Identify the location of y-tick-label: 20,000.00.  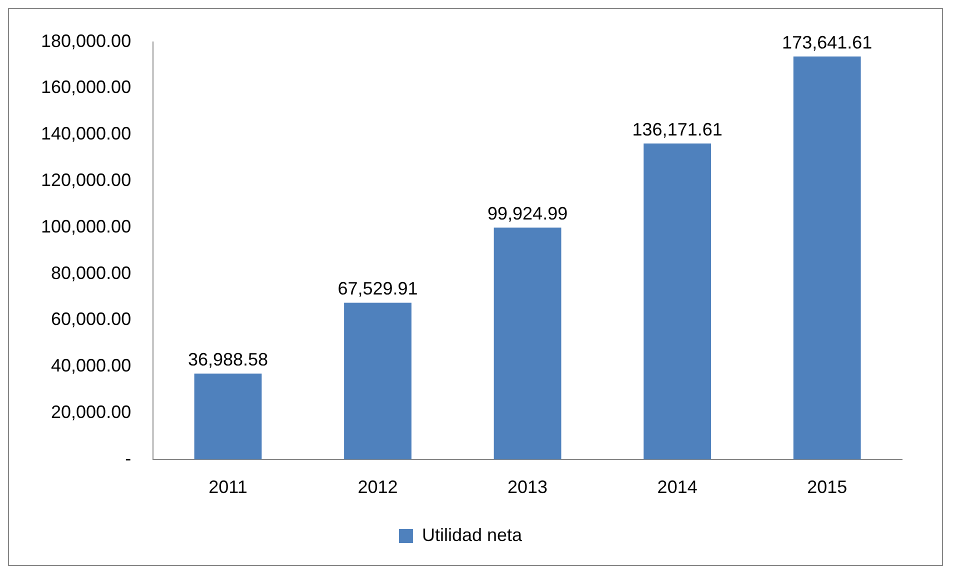
(91, 412).